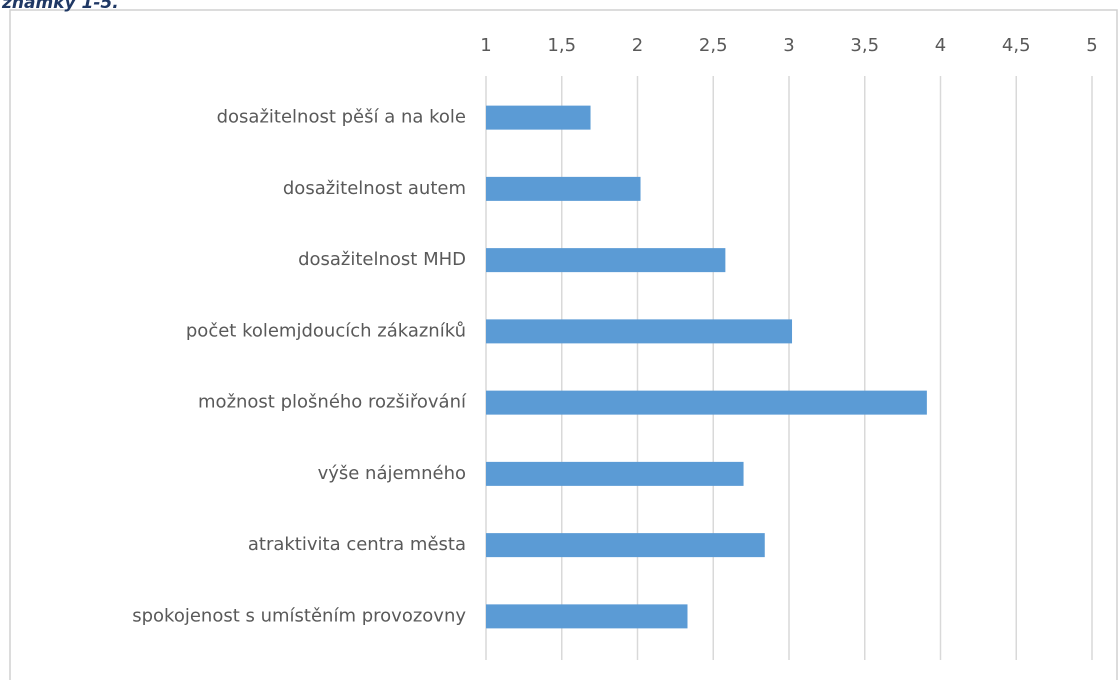 The image size is (1120, 680). Describe the element at coordinates (374, 188) in the screenshot. I see `y-tick-label: dosažitelnost autem` at that location.